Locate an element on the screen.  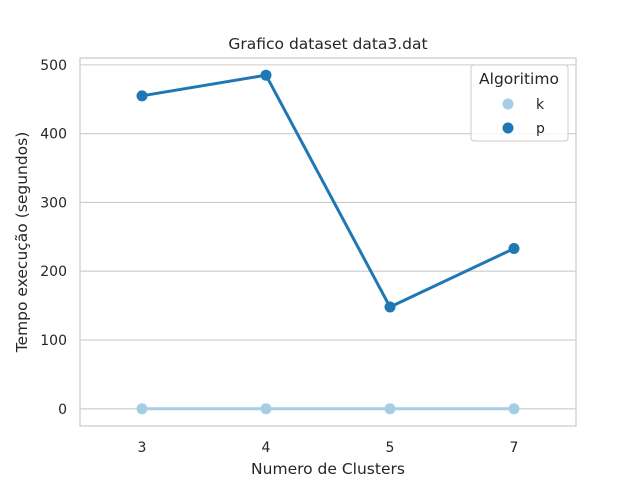
y-tick-label: 400 is located at coordinates (53, 135).